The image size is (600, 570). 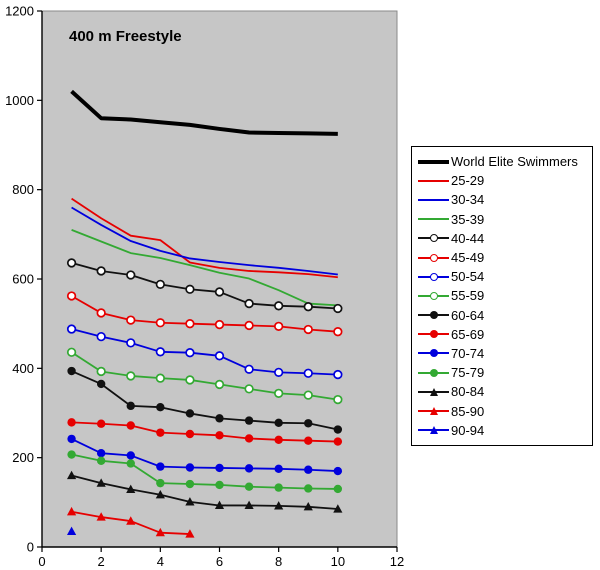 What do you see at coordinates (504, 257) in the screenshot?
I see `legend-item: 45-49` at bounding box center [504, 257].